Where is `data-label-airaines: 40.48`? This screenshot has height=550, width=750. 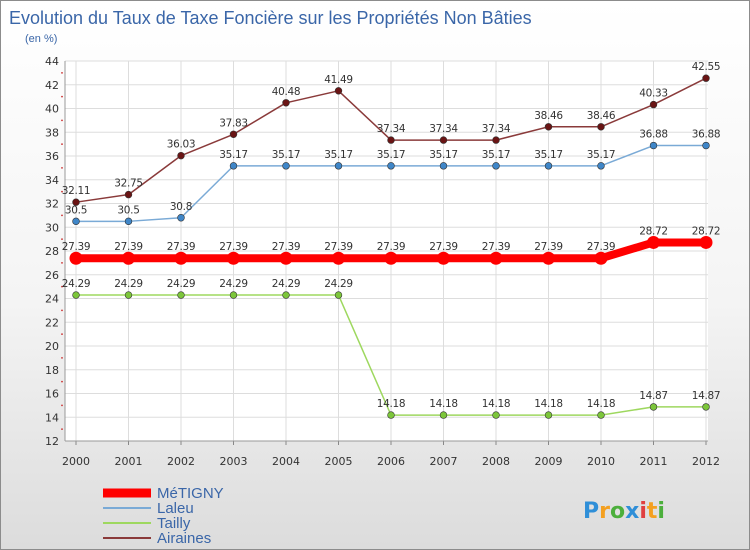
data-label-airaines: 40.48 is located at coordinates (286, 92).